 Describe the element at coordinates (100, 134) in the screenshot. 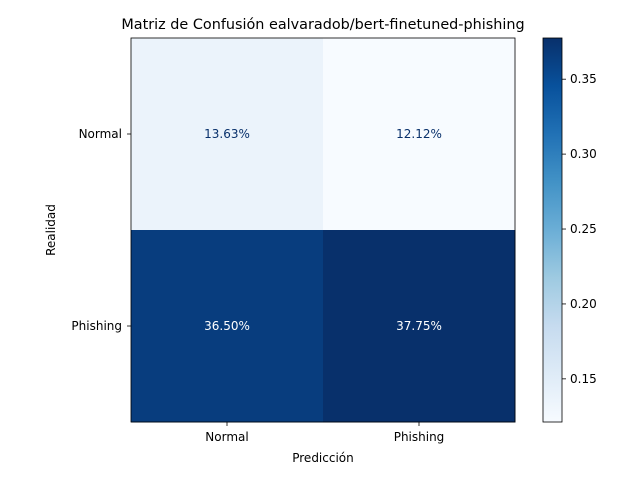

I see `y-tick-label: Normal` at that location.